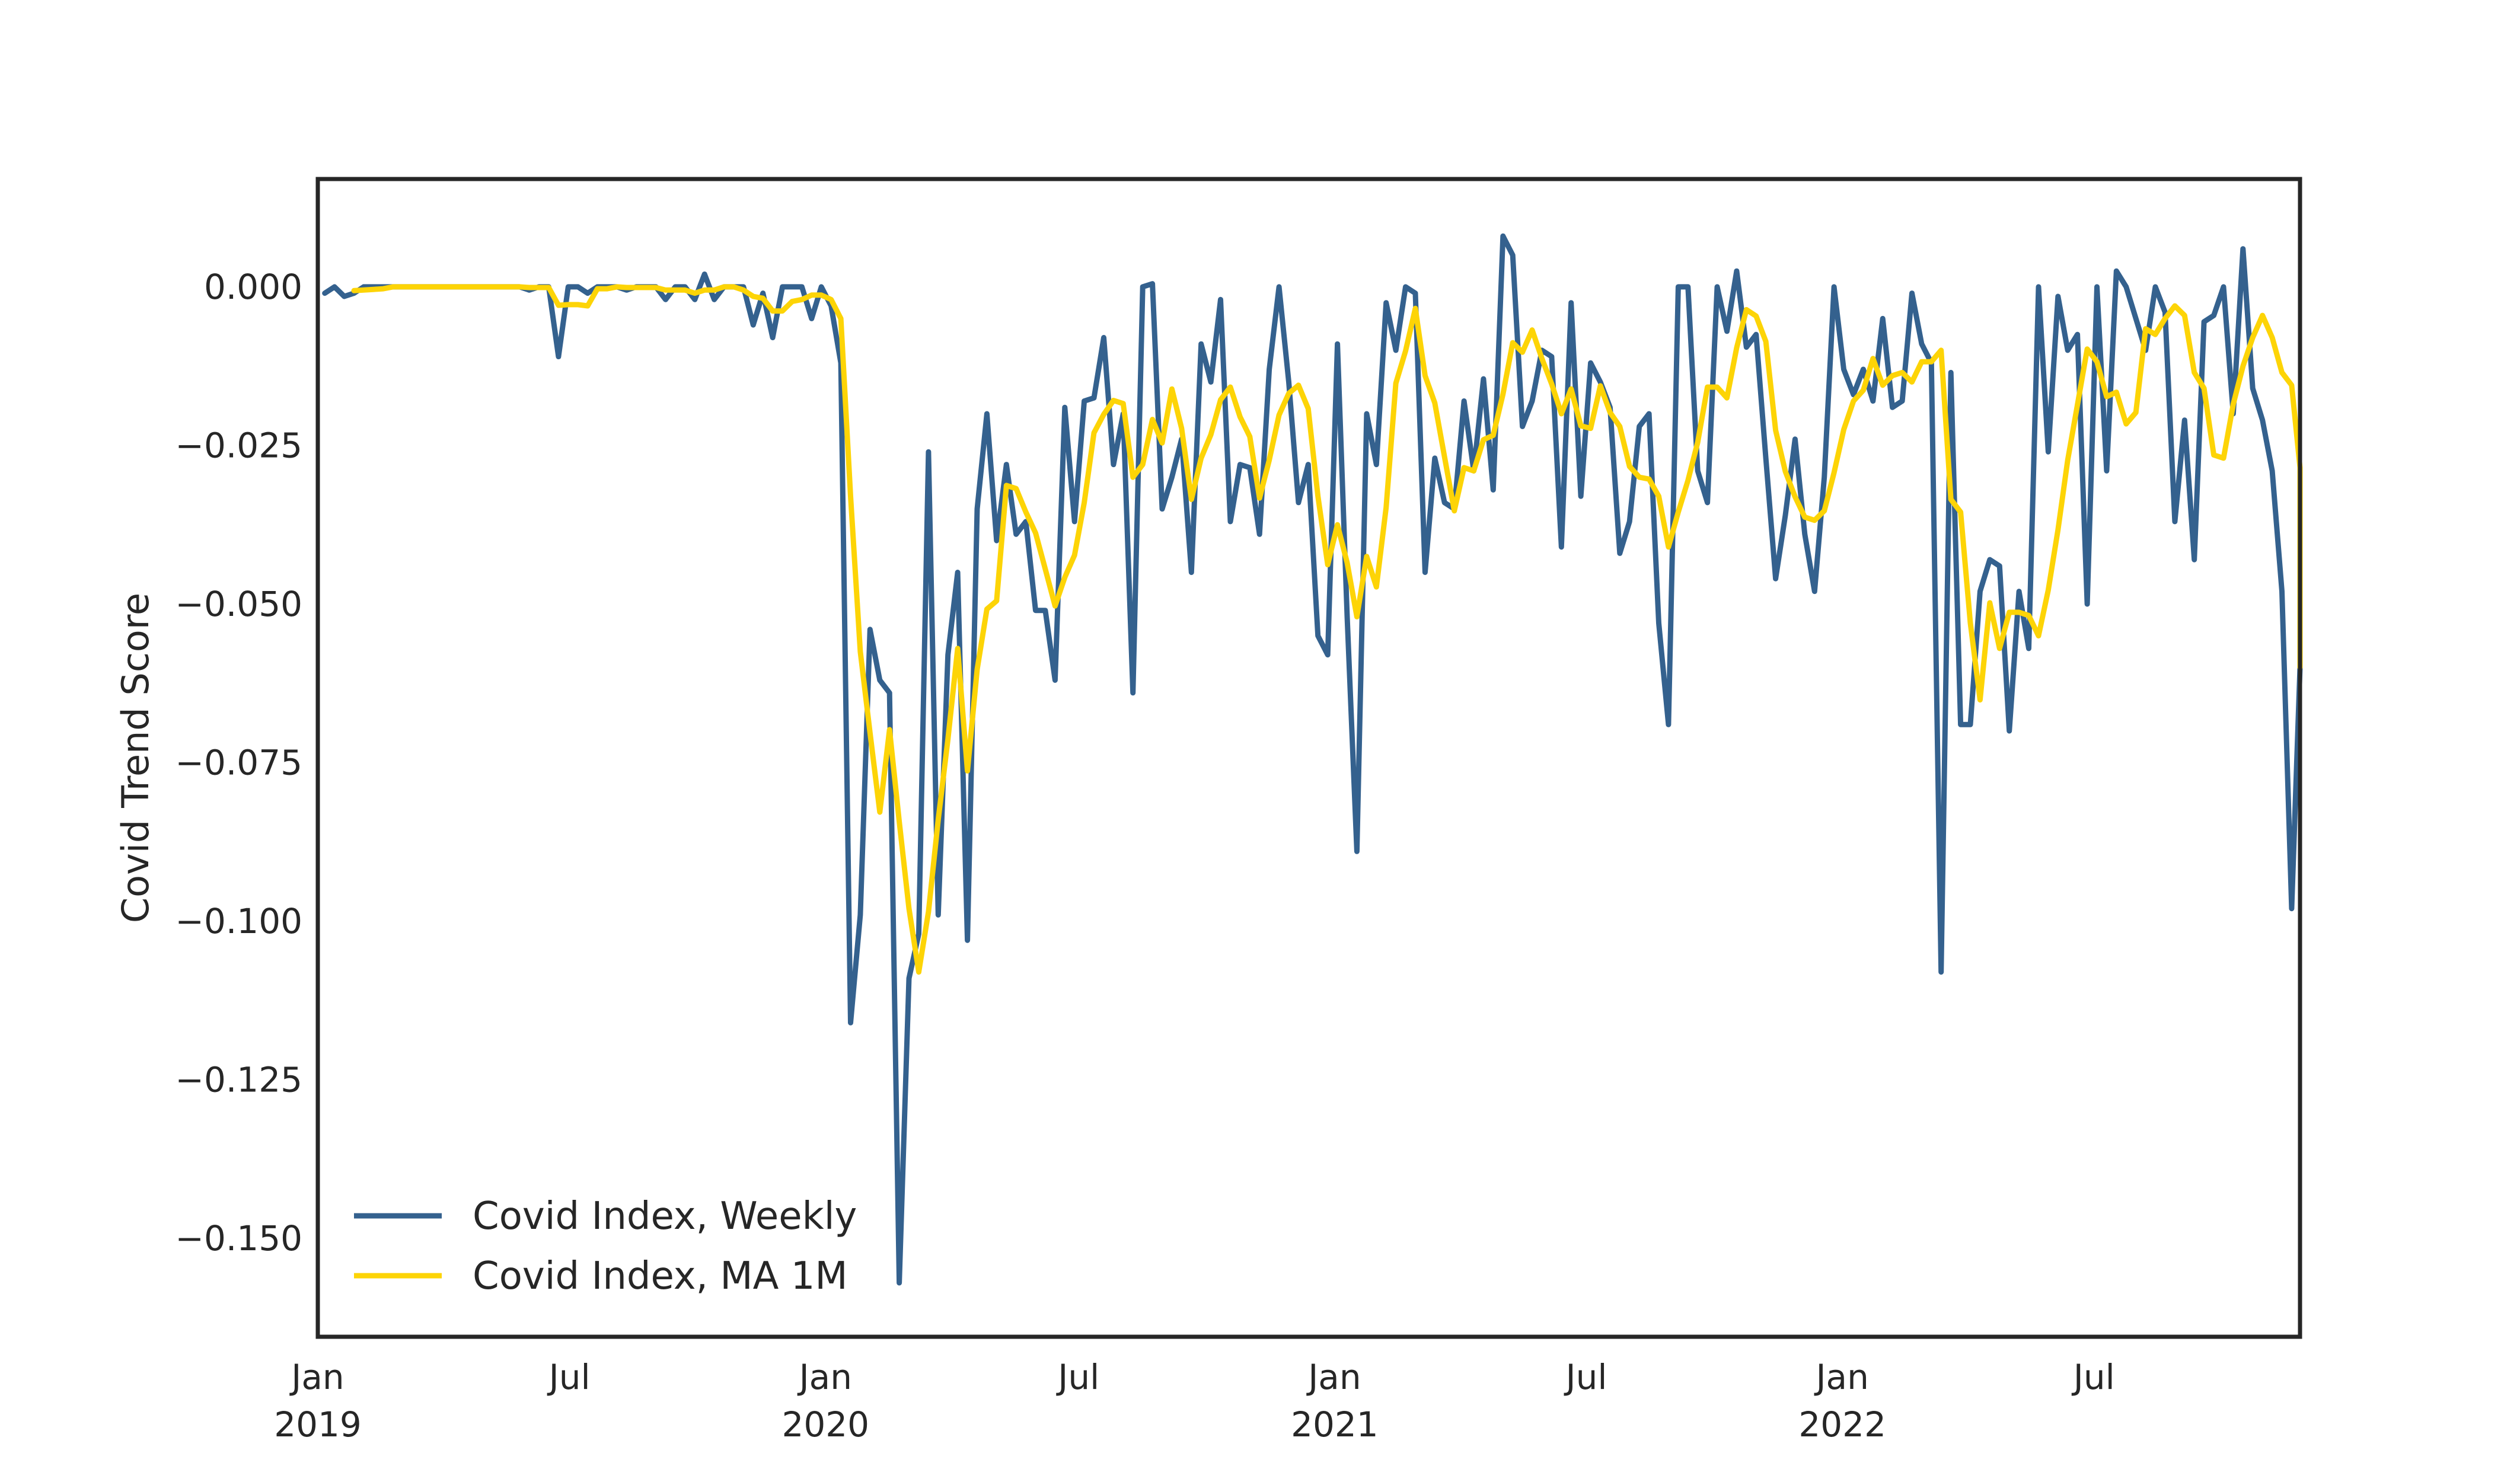  What do you see at coordinates (253, 287) in the screenshot?
I see `y-tick-label: 0.000` at bounding box center [253, 287].